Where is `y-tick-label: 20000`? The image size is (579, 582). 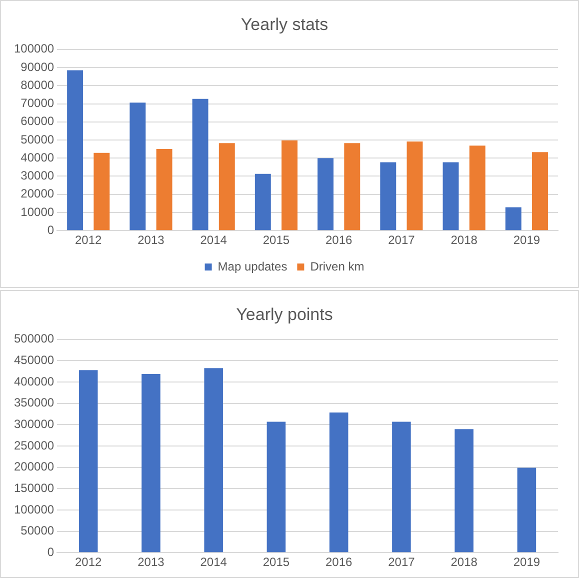
y-tick-label: 20000 is located at coordinates (37, 193).